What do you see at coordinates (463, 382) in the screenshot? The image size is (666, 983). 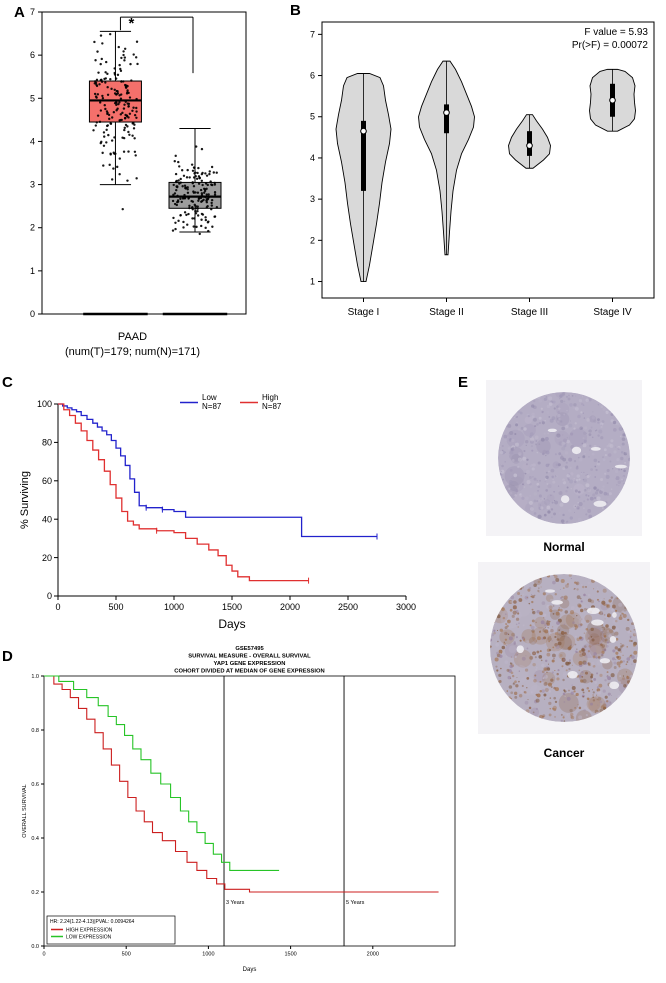 I see `panel-e-label: E` at bounding box center [463, 382].